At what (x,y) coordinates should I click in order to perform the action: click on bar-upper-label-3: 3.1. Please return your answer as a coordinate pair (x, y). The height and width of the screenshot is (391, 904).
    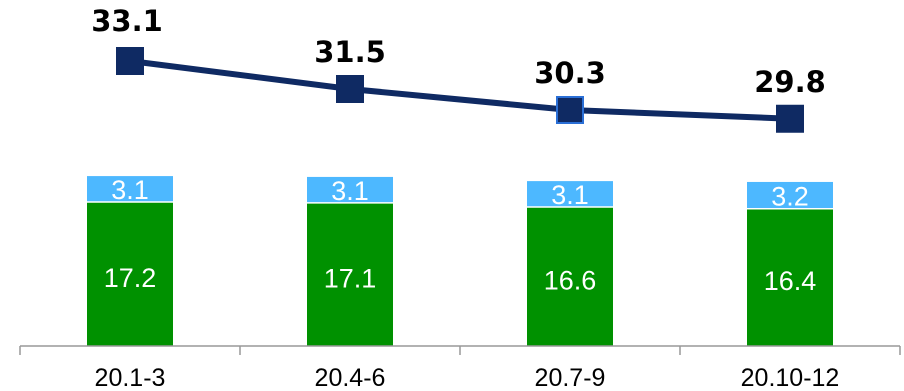
    Looking at the image, I should click on (570, 195).